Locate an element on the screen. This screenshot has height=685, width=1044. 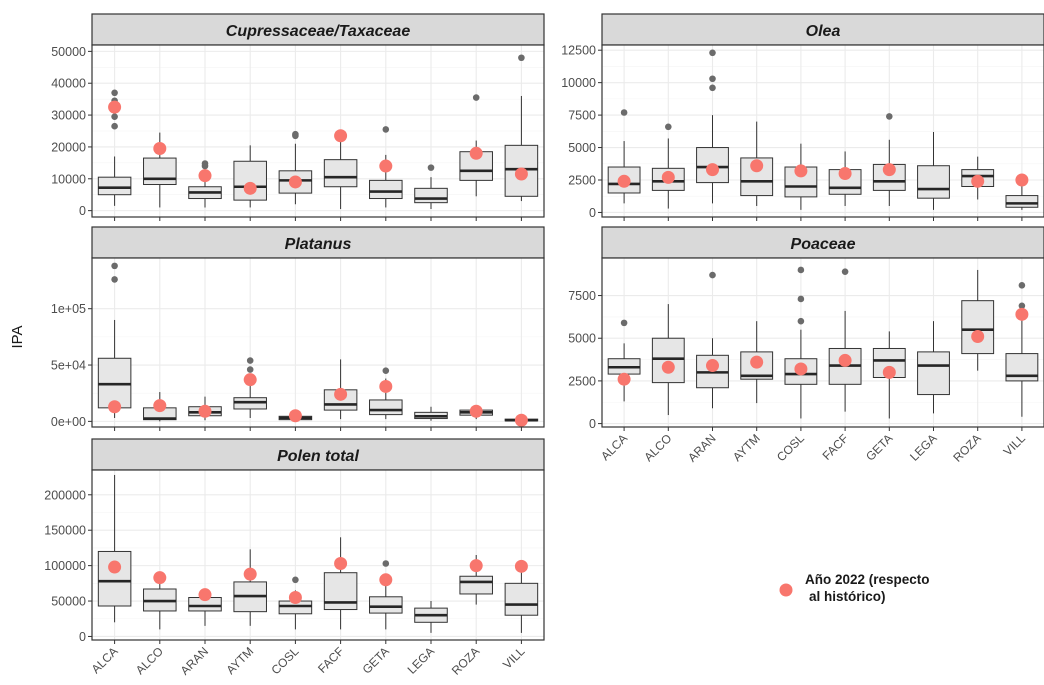
y-tick-label: 10000 is located at coordinates (68, 179).